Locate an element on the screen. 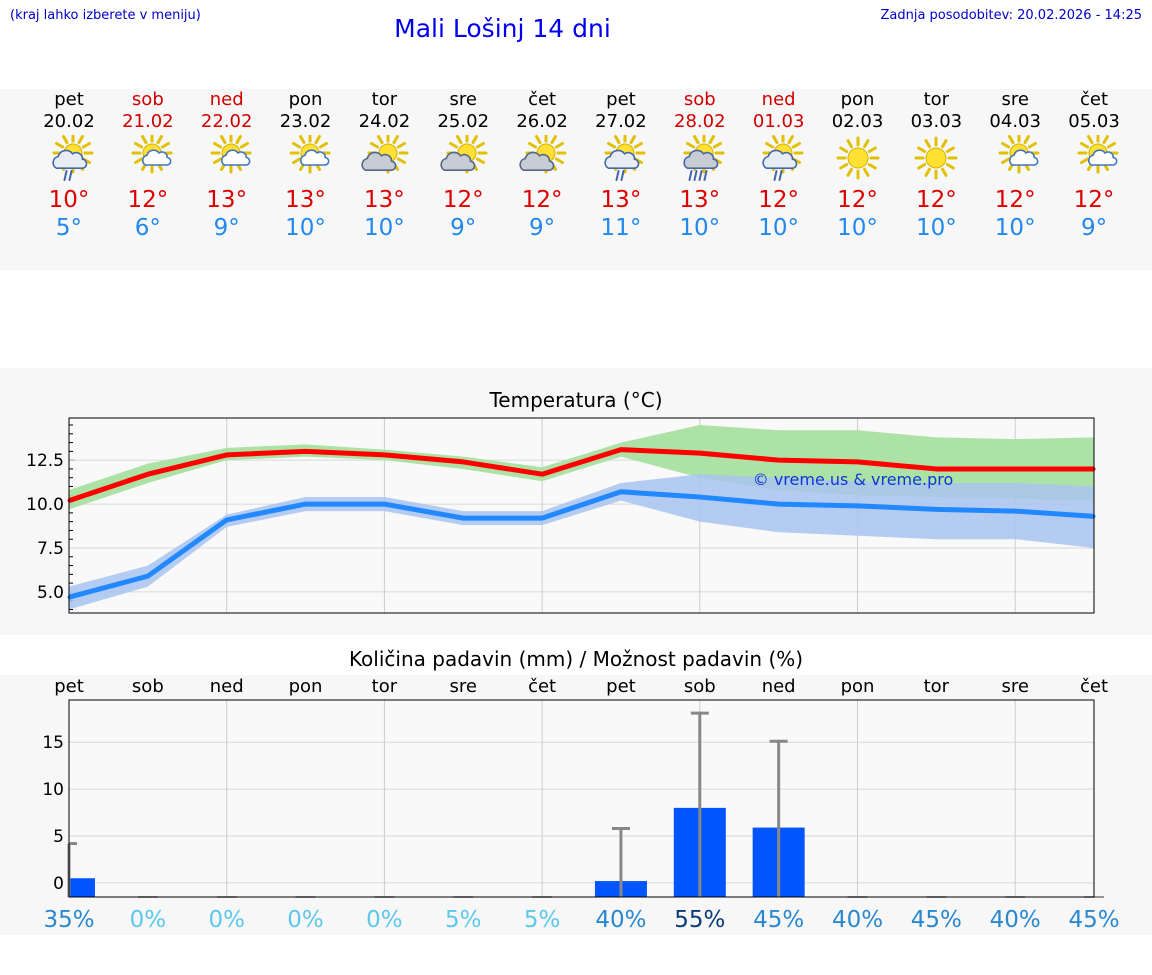  last-updated: Zadnja posodobitev: 20.02.2026 - 14:25 is located at coordinates (1011, 15).